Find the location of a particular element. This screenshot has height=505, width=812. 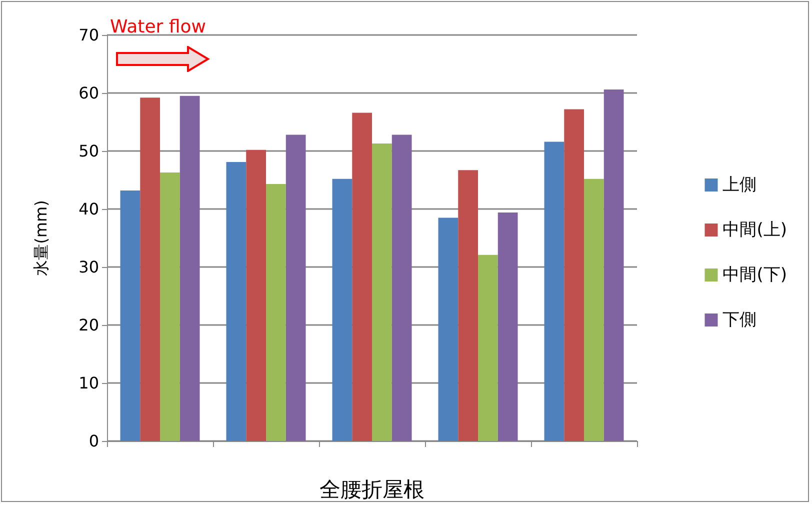

annotation: Water flow is located at coordinates (158, 27).